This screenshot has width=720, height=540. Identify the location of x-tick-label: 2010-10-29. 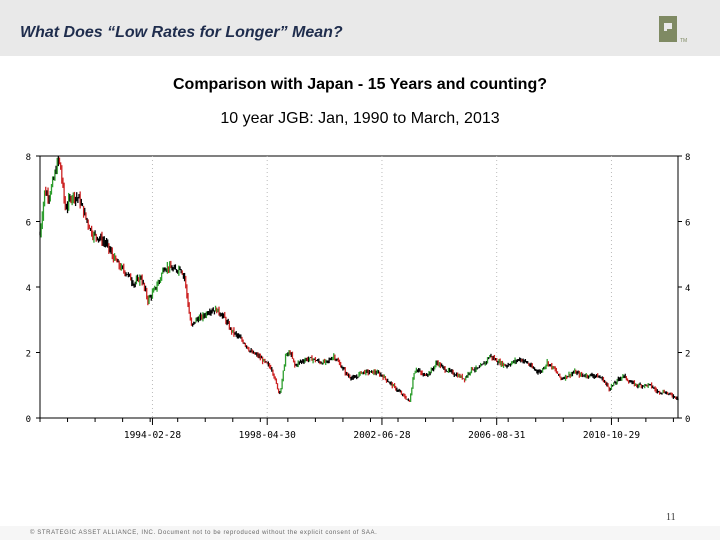
(611, 435).